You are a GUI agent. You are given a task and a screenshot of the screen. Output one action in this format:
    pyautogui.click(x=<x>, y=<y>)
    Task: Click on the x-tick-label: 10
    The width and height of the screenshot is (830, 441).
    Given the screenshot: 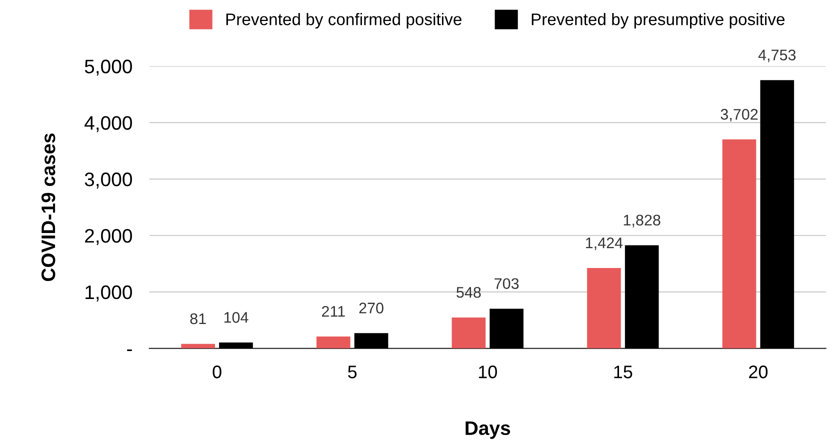 What is the action you would take?
    pyautogui.click(x=487, y=372)
    